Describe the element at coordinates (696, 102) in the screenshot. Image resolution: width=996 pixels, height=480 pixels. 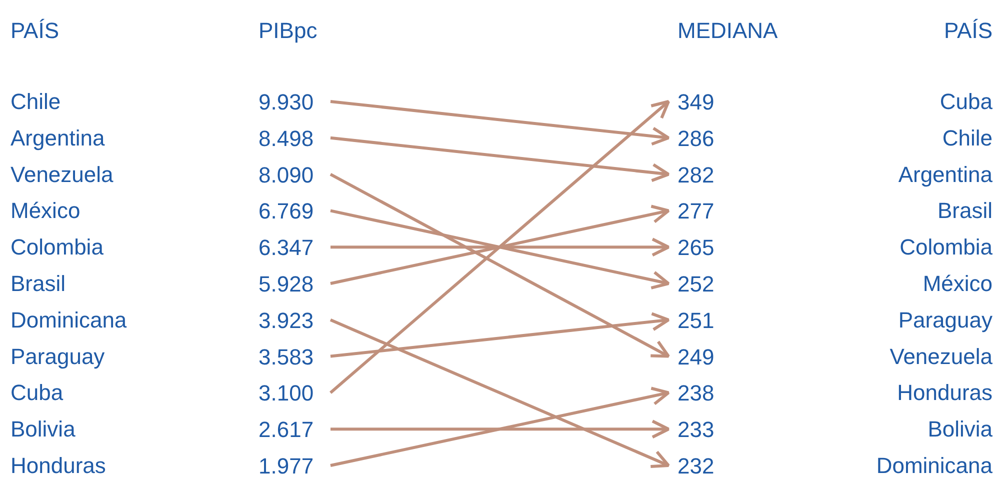
I see `data-label: 349` at that location.